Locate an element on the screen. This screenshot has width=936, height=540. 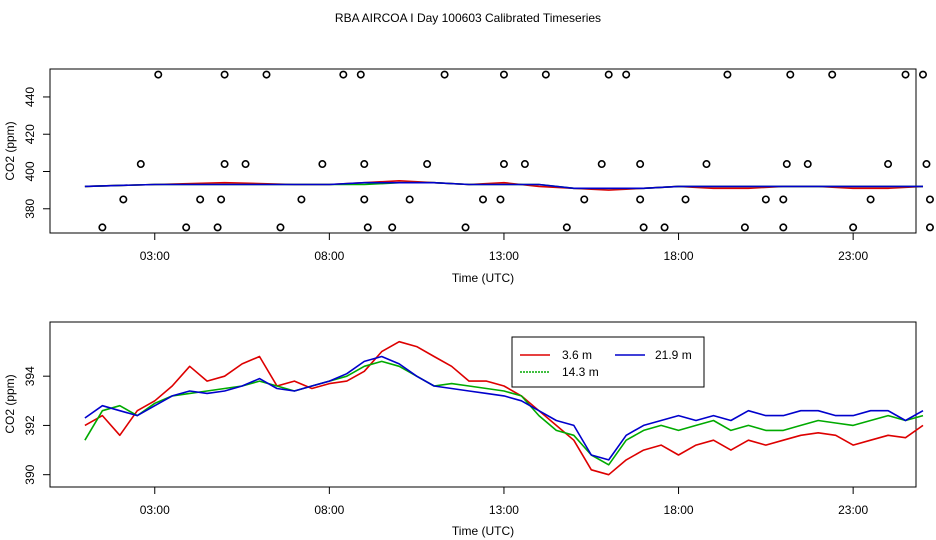
top-x-axis-label: Time (UTC) is located at coordinates (483, 278).